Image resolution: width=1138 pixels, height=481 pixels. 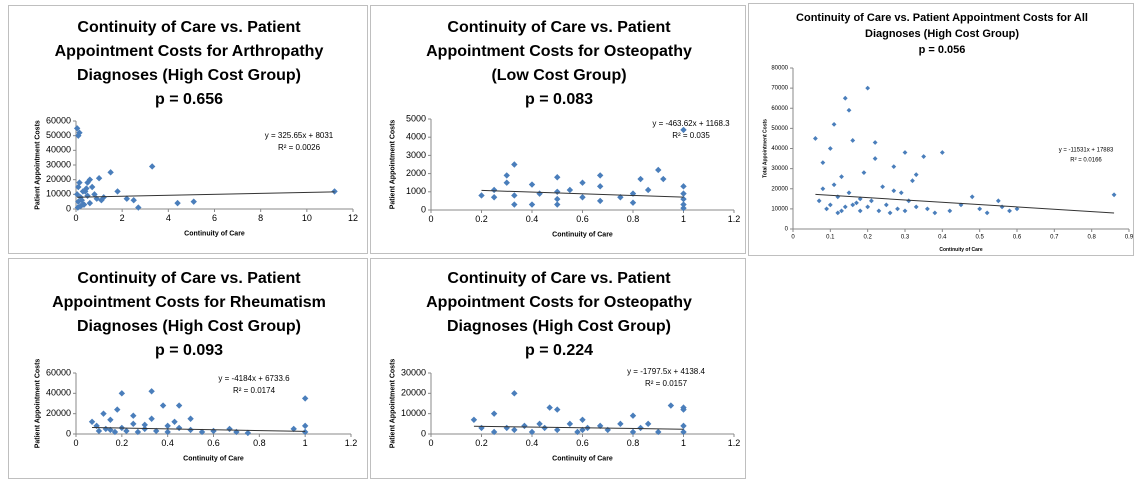 What do you see at coordinates (392, 404) in the screenshot?
I see `y-axis-label: Patient Appointment Costs` at bounding box center [392, 404].